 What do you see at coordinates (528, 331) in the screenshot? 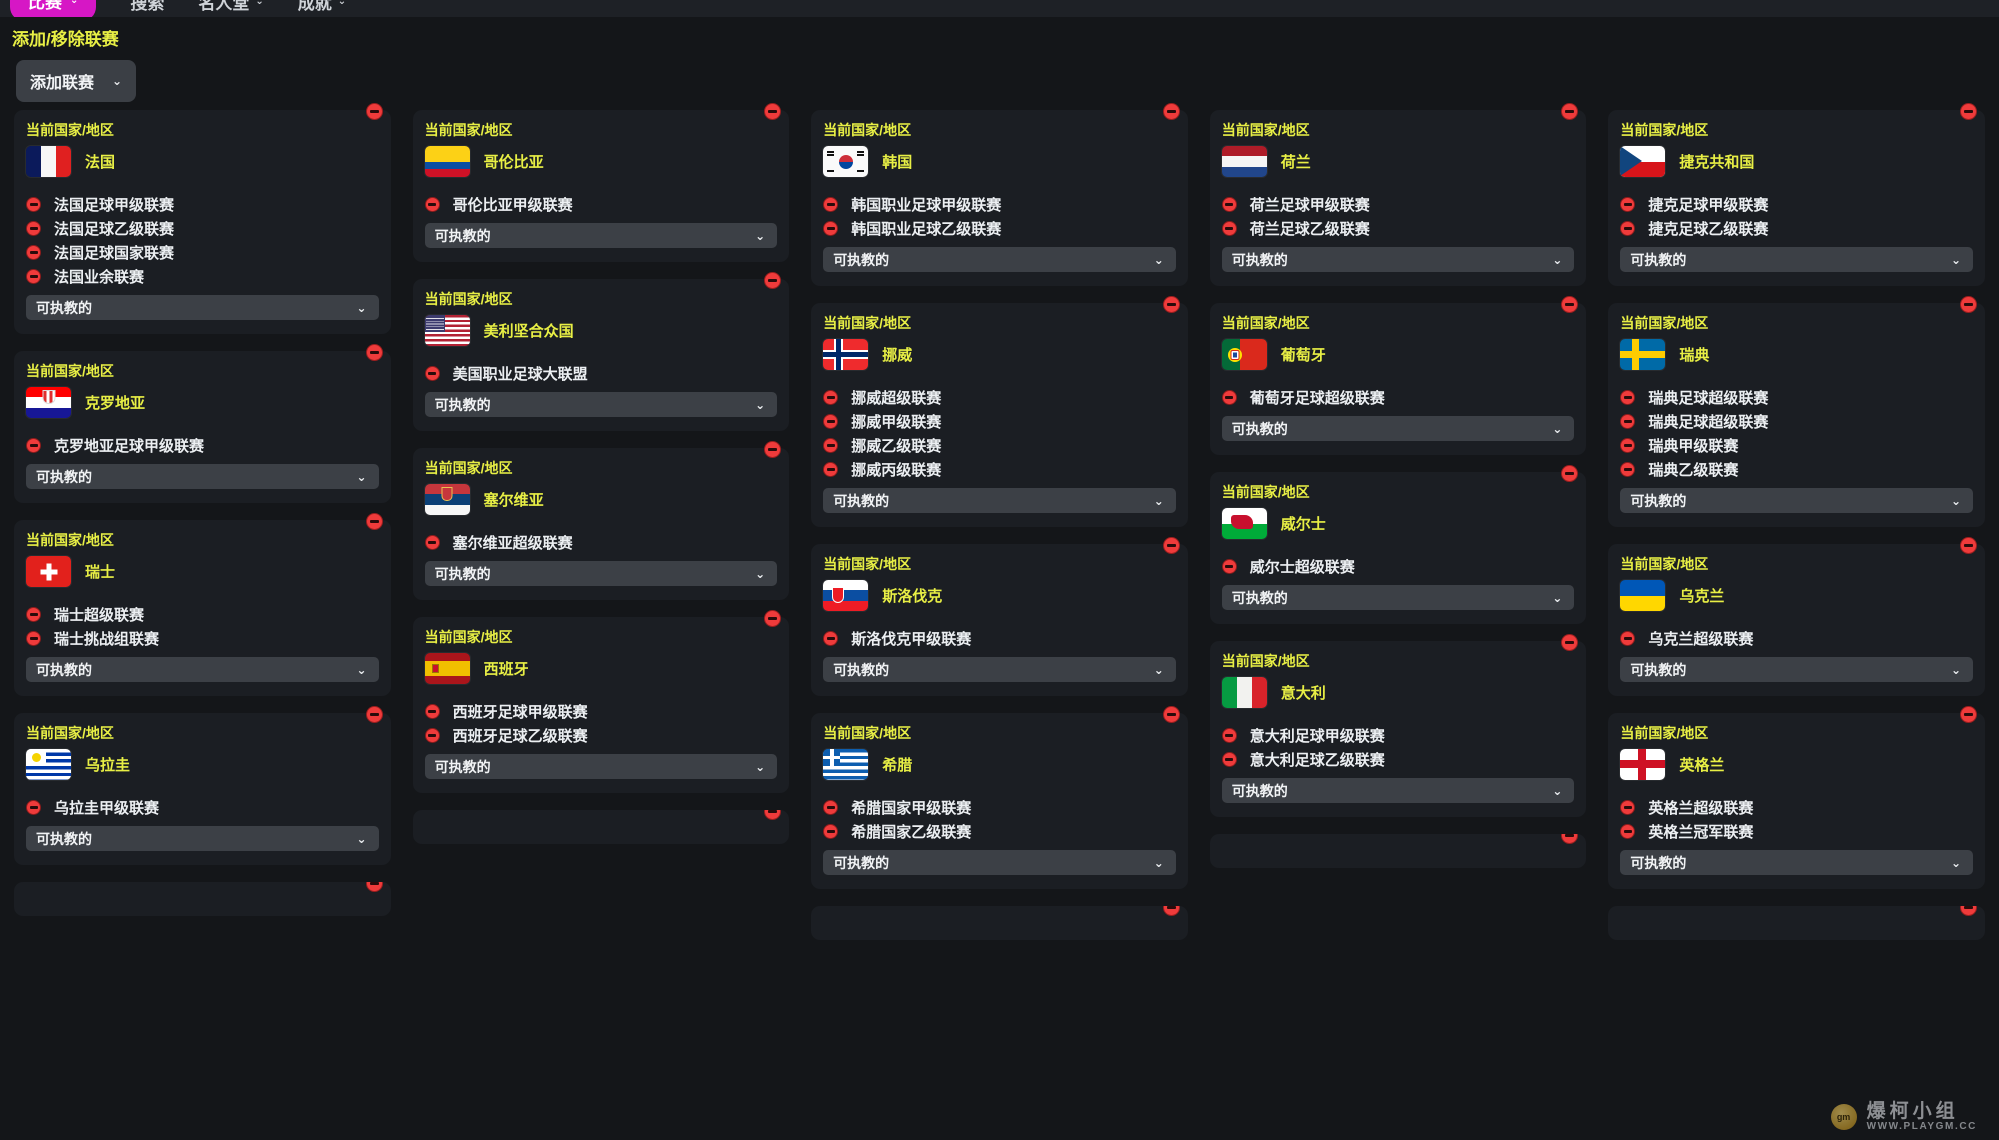
I see `country-name: 美利坚合众国` at bounding box center [528, 331].